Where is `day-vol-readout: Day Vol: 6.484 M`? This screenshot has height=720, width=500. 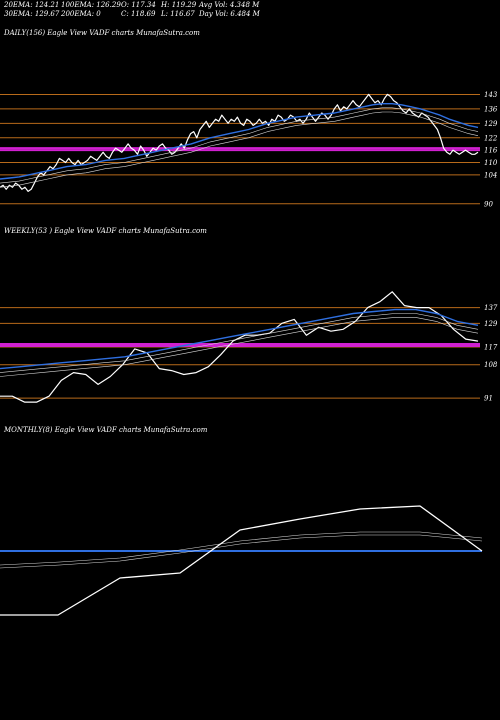
day-vol-readout: Day Vol: 6.484 M is located at coordinates (229, 14).